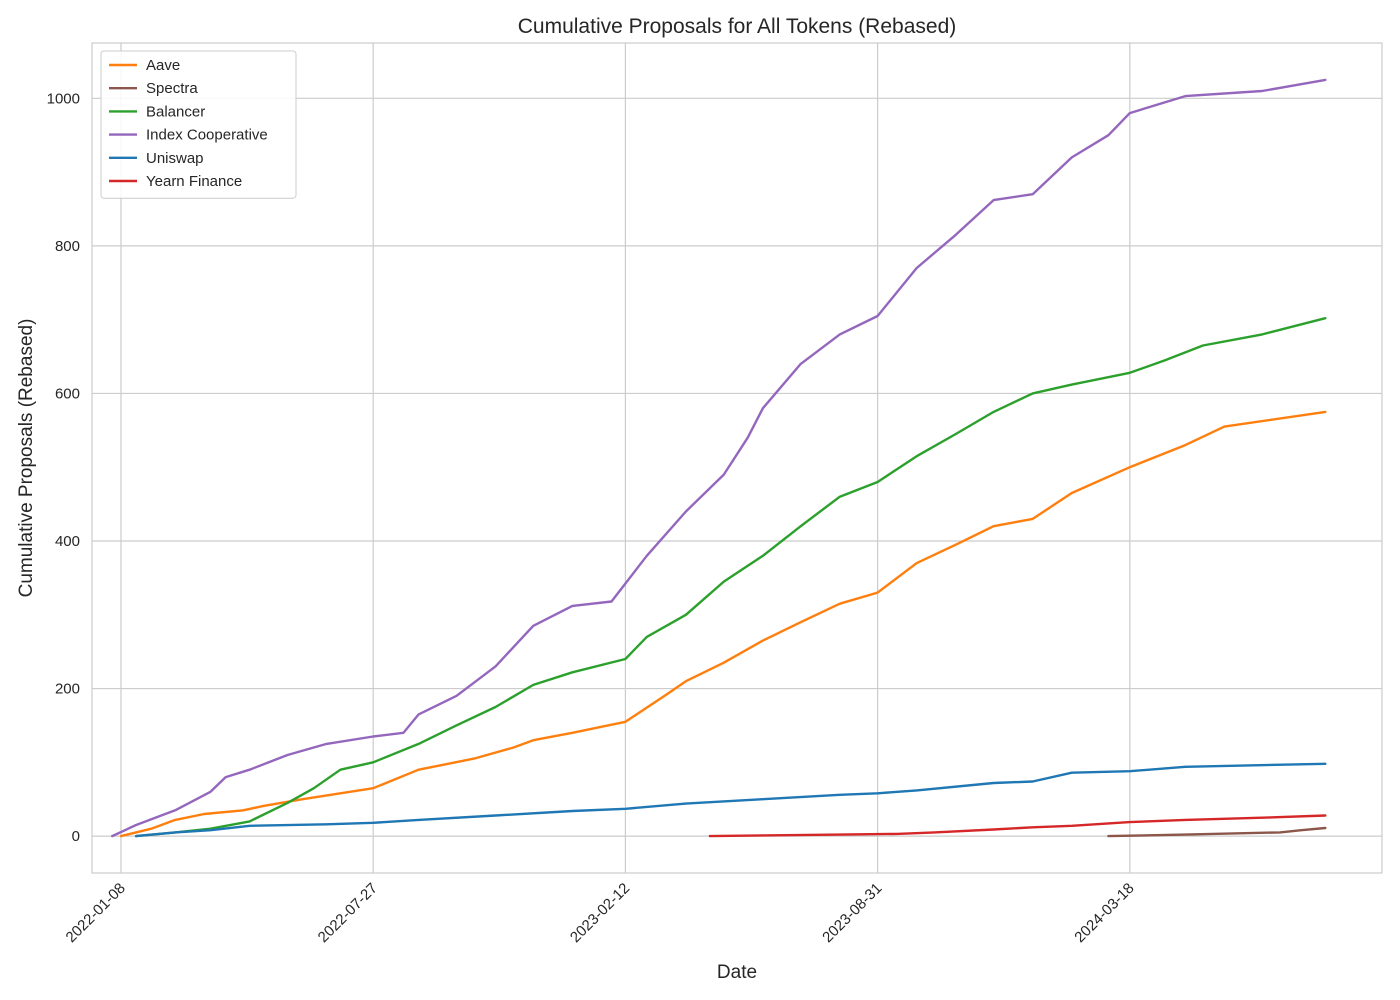  I want to click on x-tick-label: 2022-07-27, so click(348, 913).